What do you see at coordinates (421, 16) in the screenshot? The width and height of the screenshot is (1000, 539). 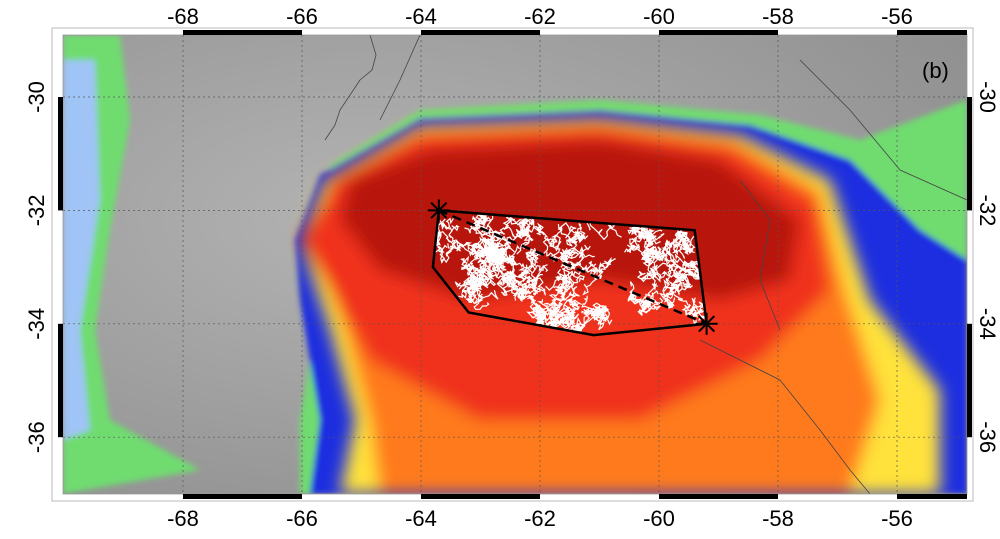 I see `lon-tick-label-top: -64` at bounding box center [421, 16].